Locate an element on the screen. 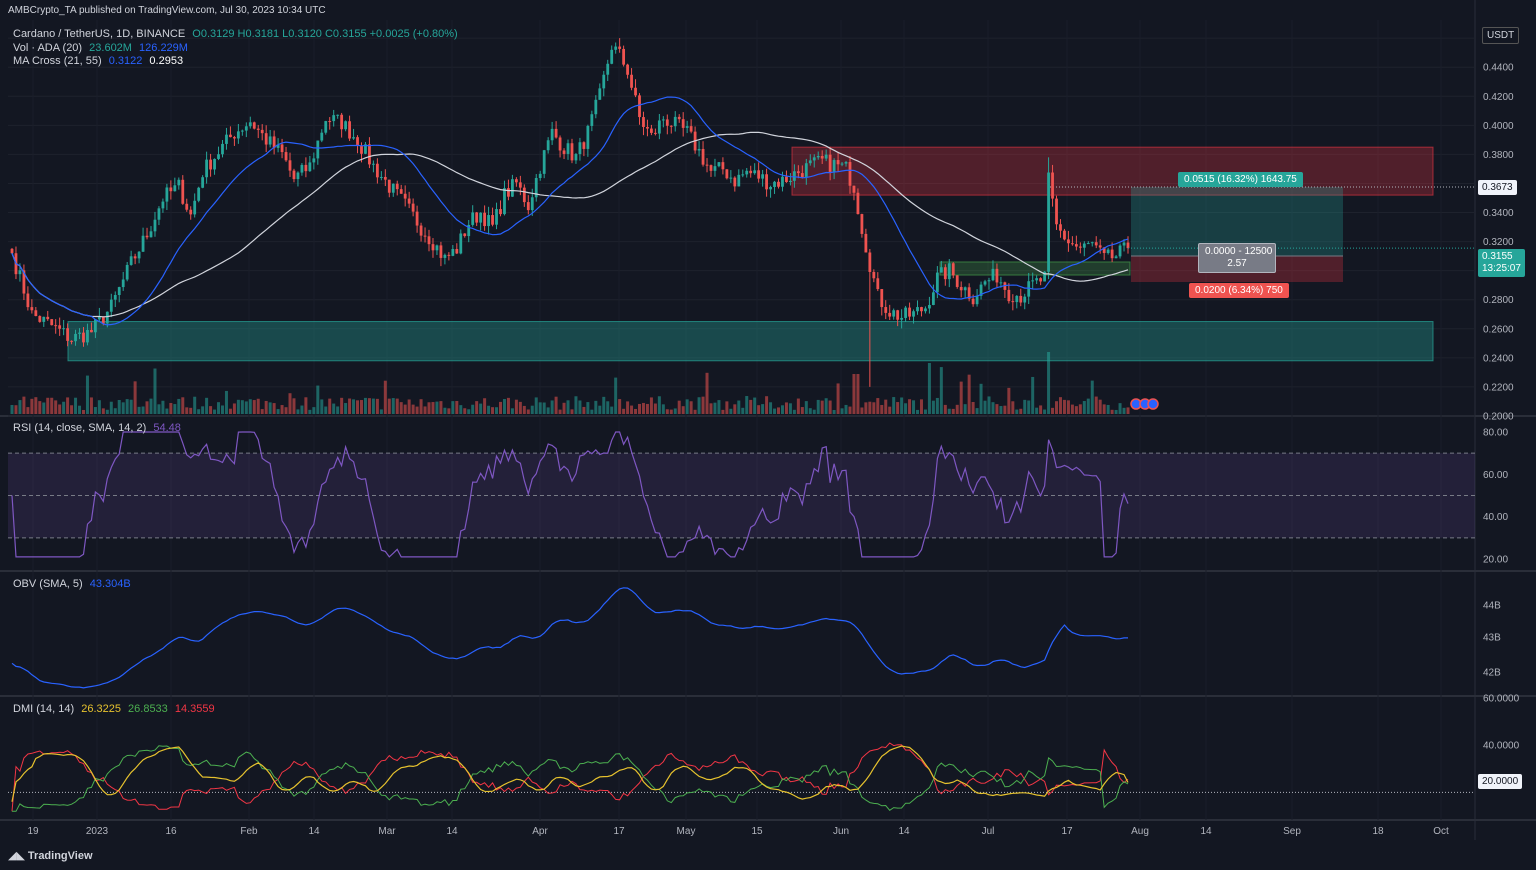  rsi-legend: RSI (14, close, SMA, 14, 2) 54.48 is located at coordinates (99, 428).